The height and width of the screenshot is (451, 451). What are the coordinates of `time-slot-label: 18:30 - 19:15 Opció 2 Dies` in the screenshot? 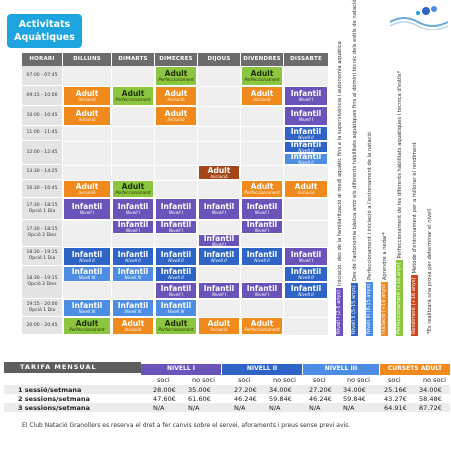 It's located at (42, 282).